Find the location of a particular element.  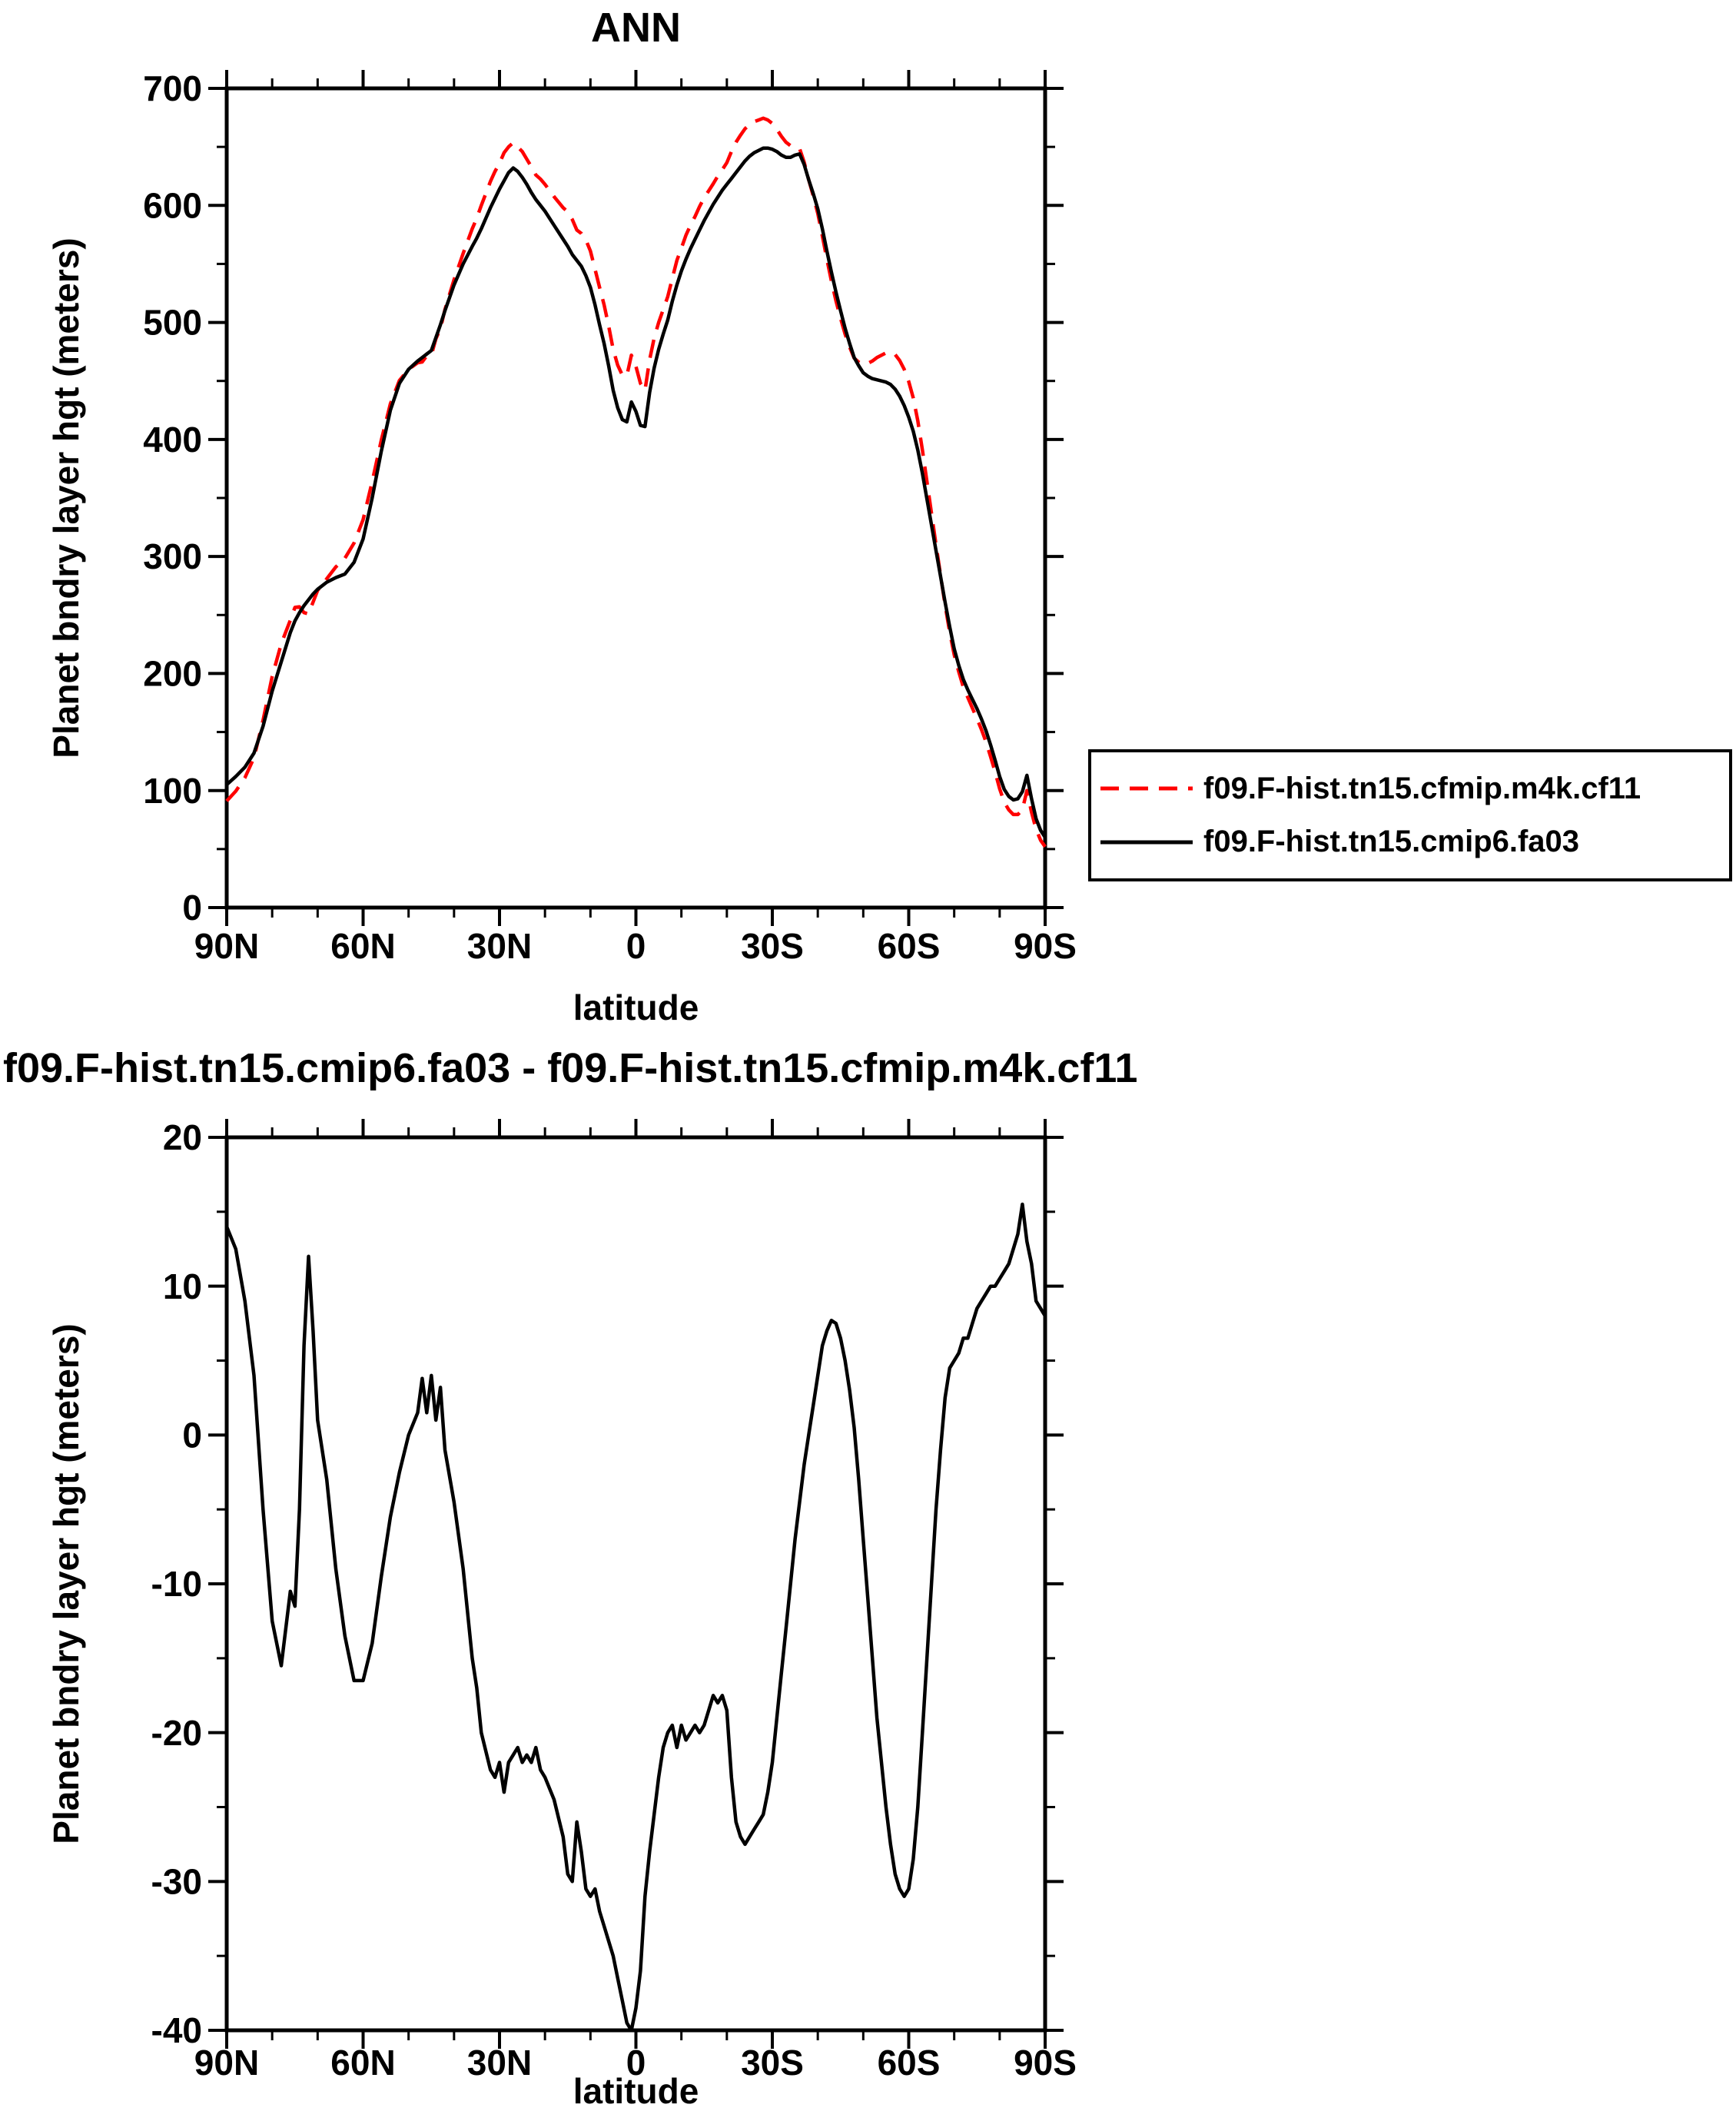

legend-label-fa03: f09.F-hist.tn15.cmip6.fa03 is located at coordinates (1392, 842).